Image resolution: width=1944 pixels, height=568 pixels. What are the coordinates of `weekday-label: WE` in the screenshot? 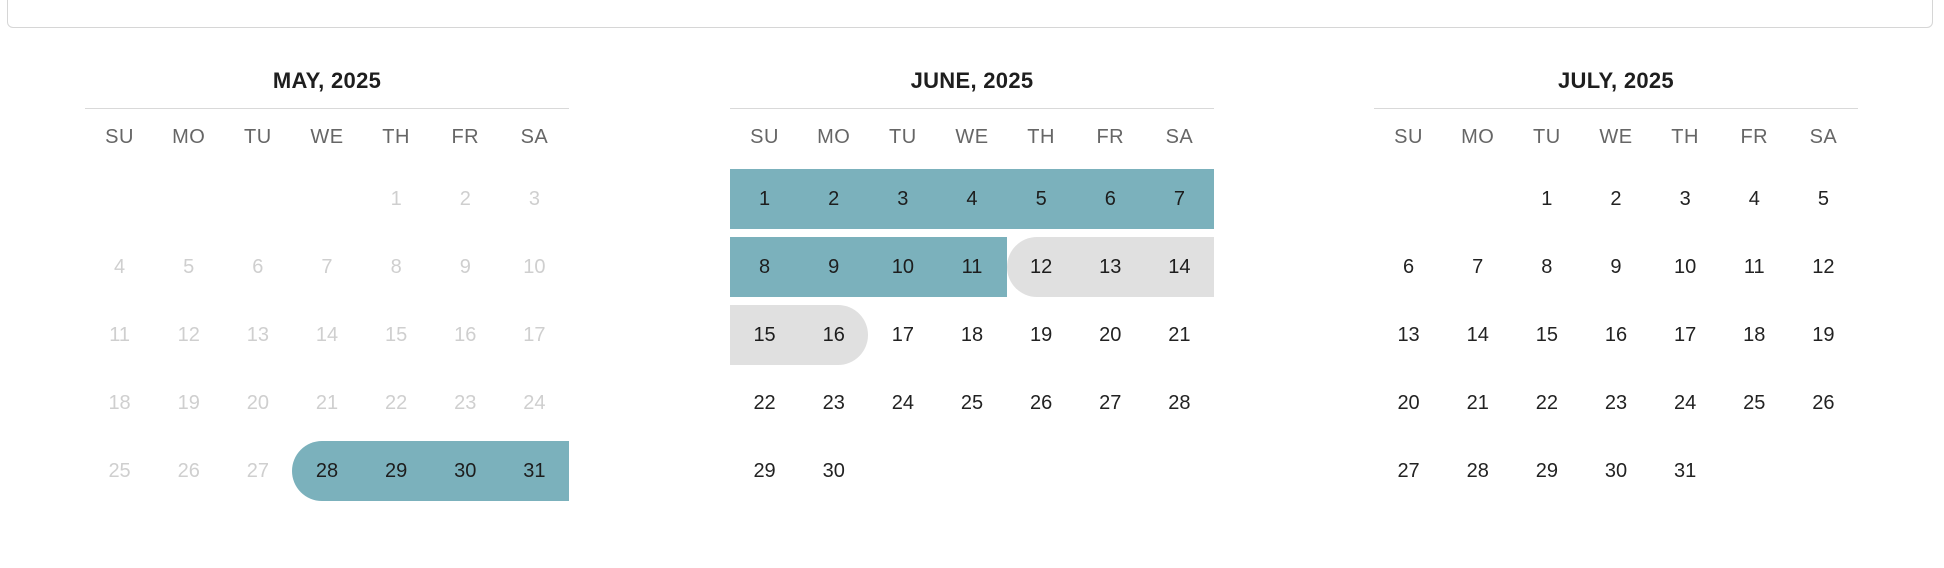 It's located at (972, 136).